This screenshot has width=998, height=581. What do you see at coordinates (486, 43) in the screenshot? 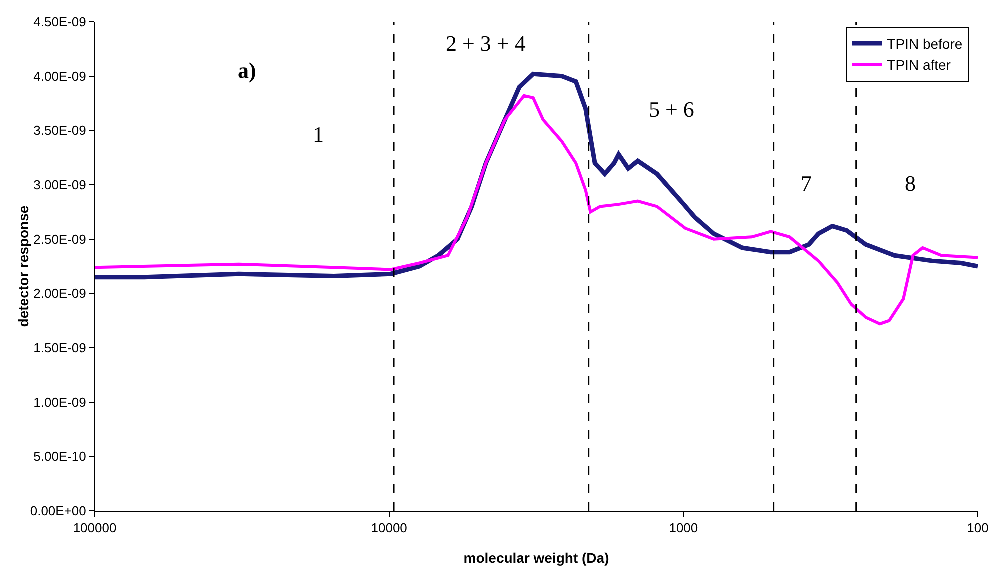
I see `annotation: 2 + 3 + 4` at bounding box center [486, 43].